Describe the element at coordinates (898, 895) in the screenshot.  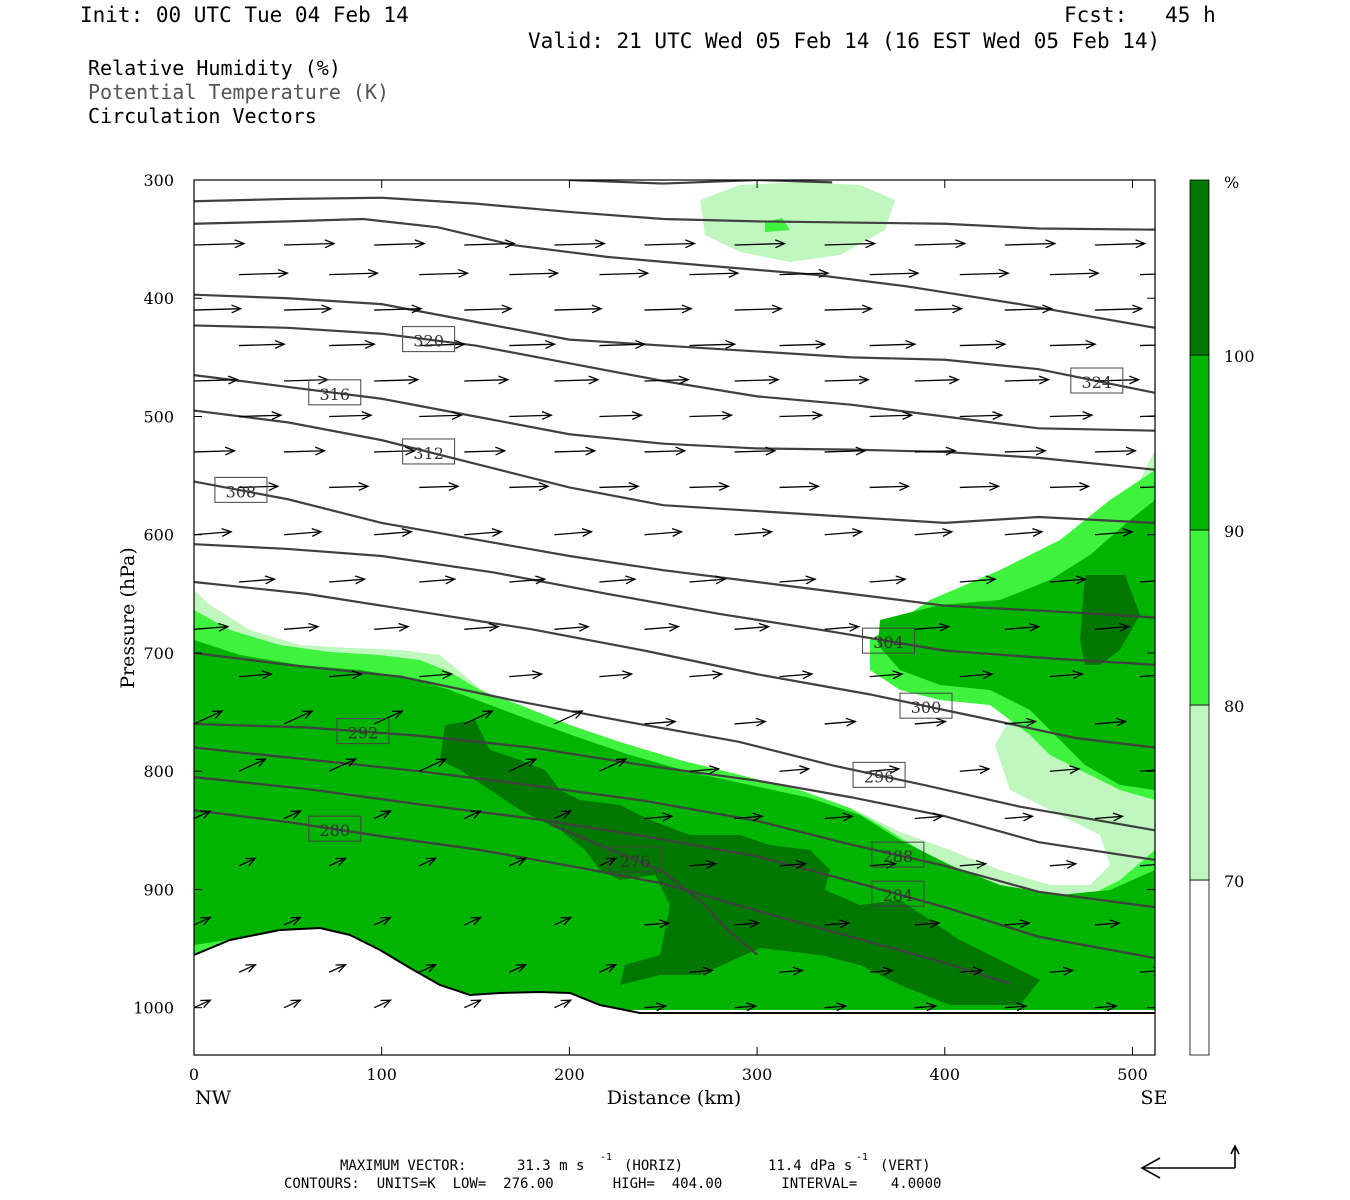
I see `theta-label: 284` at that location.